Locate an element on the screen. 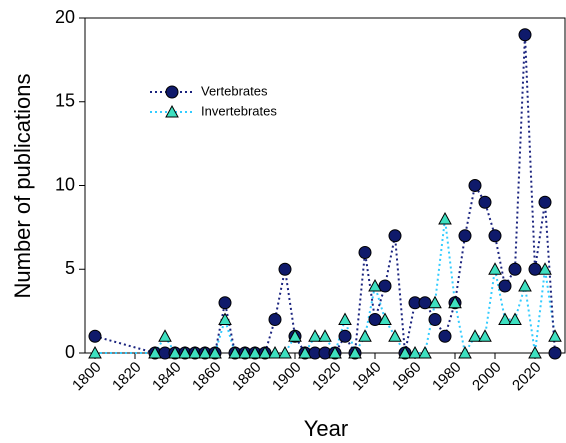 The image size is (566, 443). x-tick-label: 2000 is located at coordinates (487, 377).